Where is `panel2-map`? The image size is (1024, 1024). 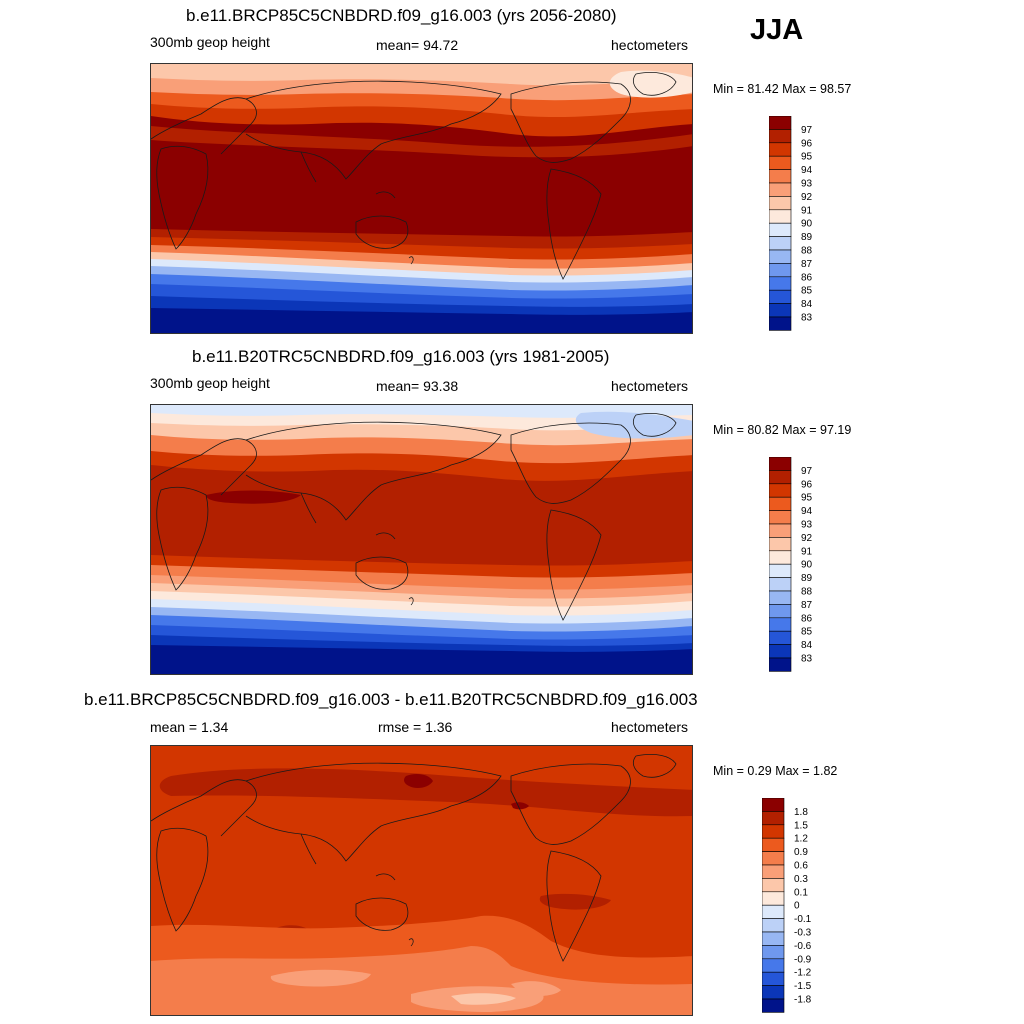 panel2-map is located at coordinates (421, 539).